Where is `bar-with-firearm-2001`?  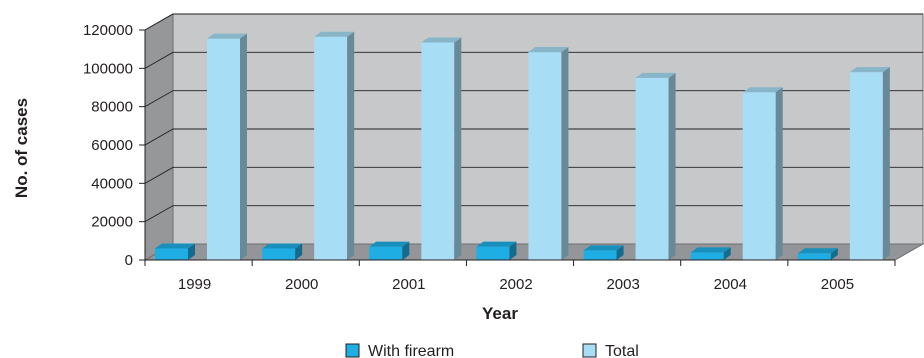 bar-with-firearm-2001 is located at coordinates (389, 250).